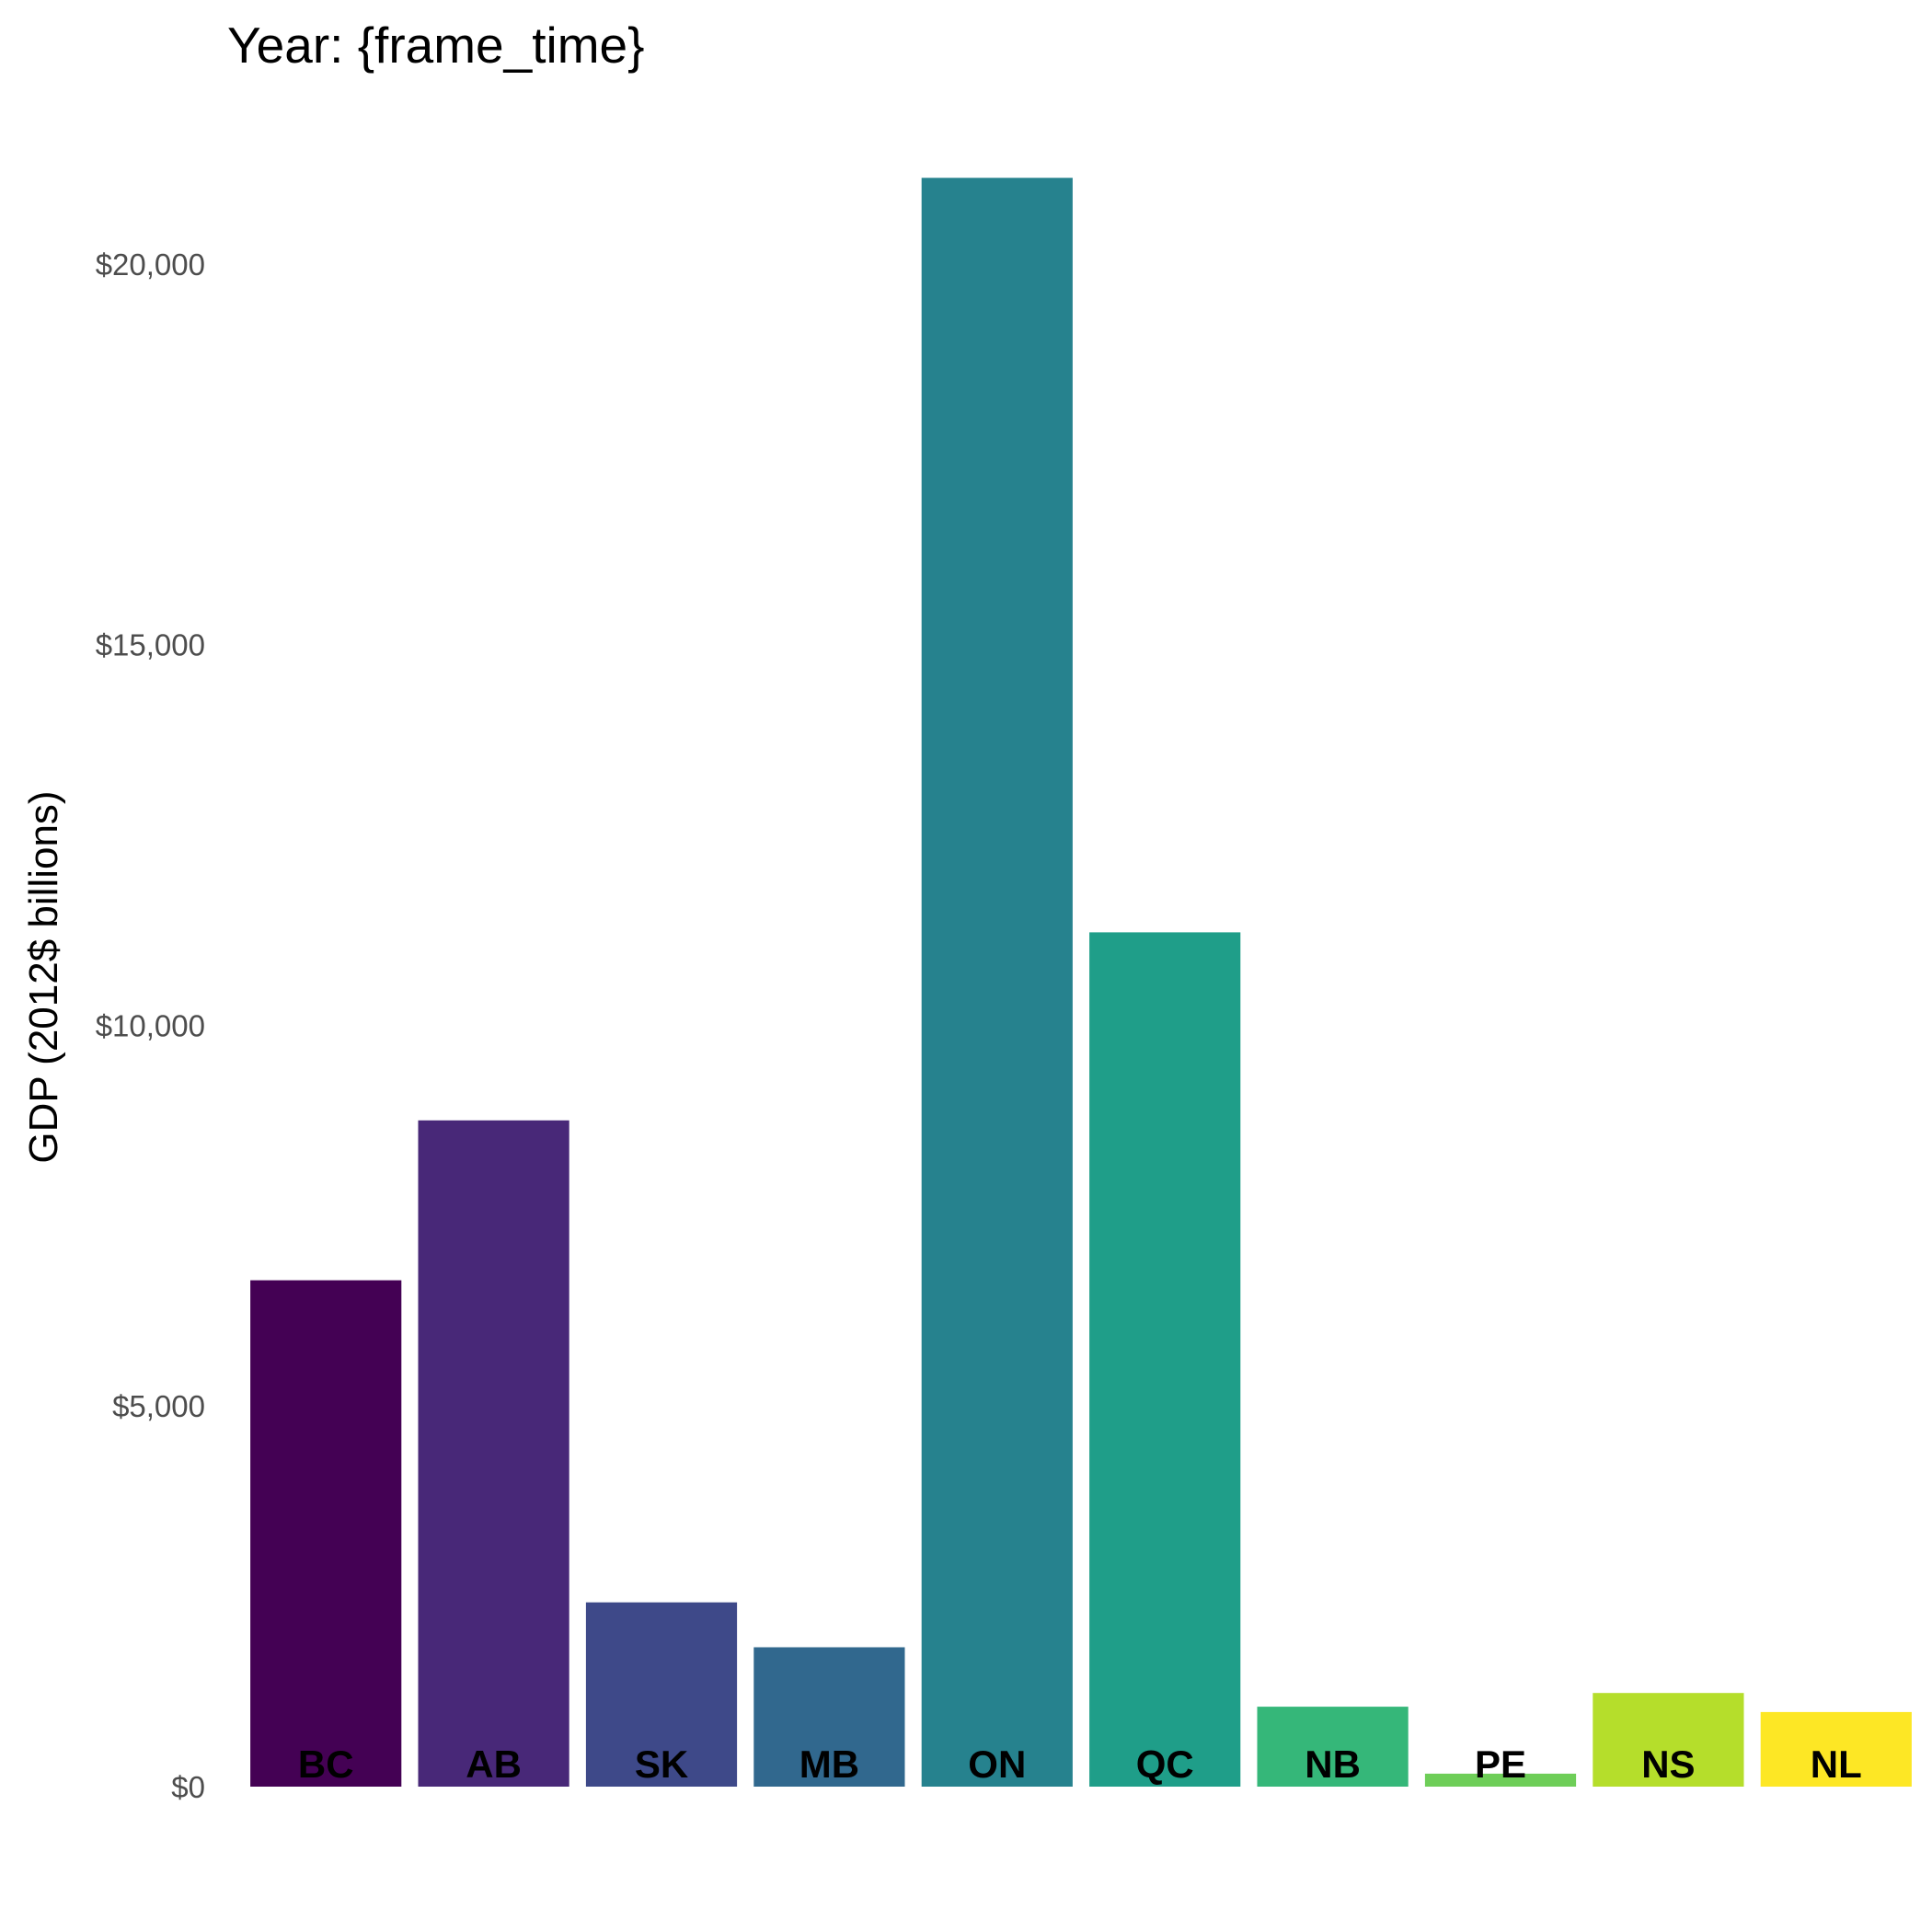 This screenshot has width=1932, height=1932. Describe the element at coordinates (997, 1764) in the screenshot. I see `bar-label-on: ON` at that location.